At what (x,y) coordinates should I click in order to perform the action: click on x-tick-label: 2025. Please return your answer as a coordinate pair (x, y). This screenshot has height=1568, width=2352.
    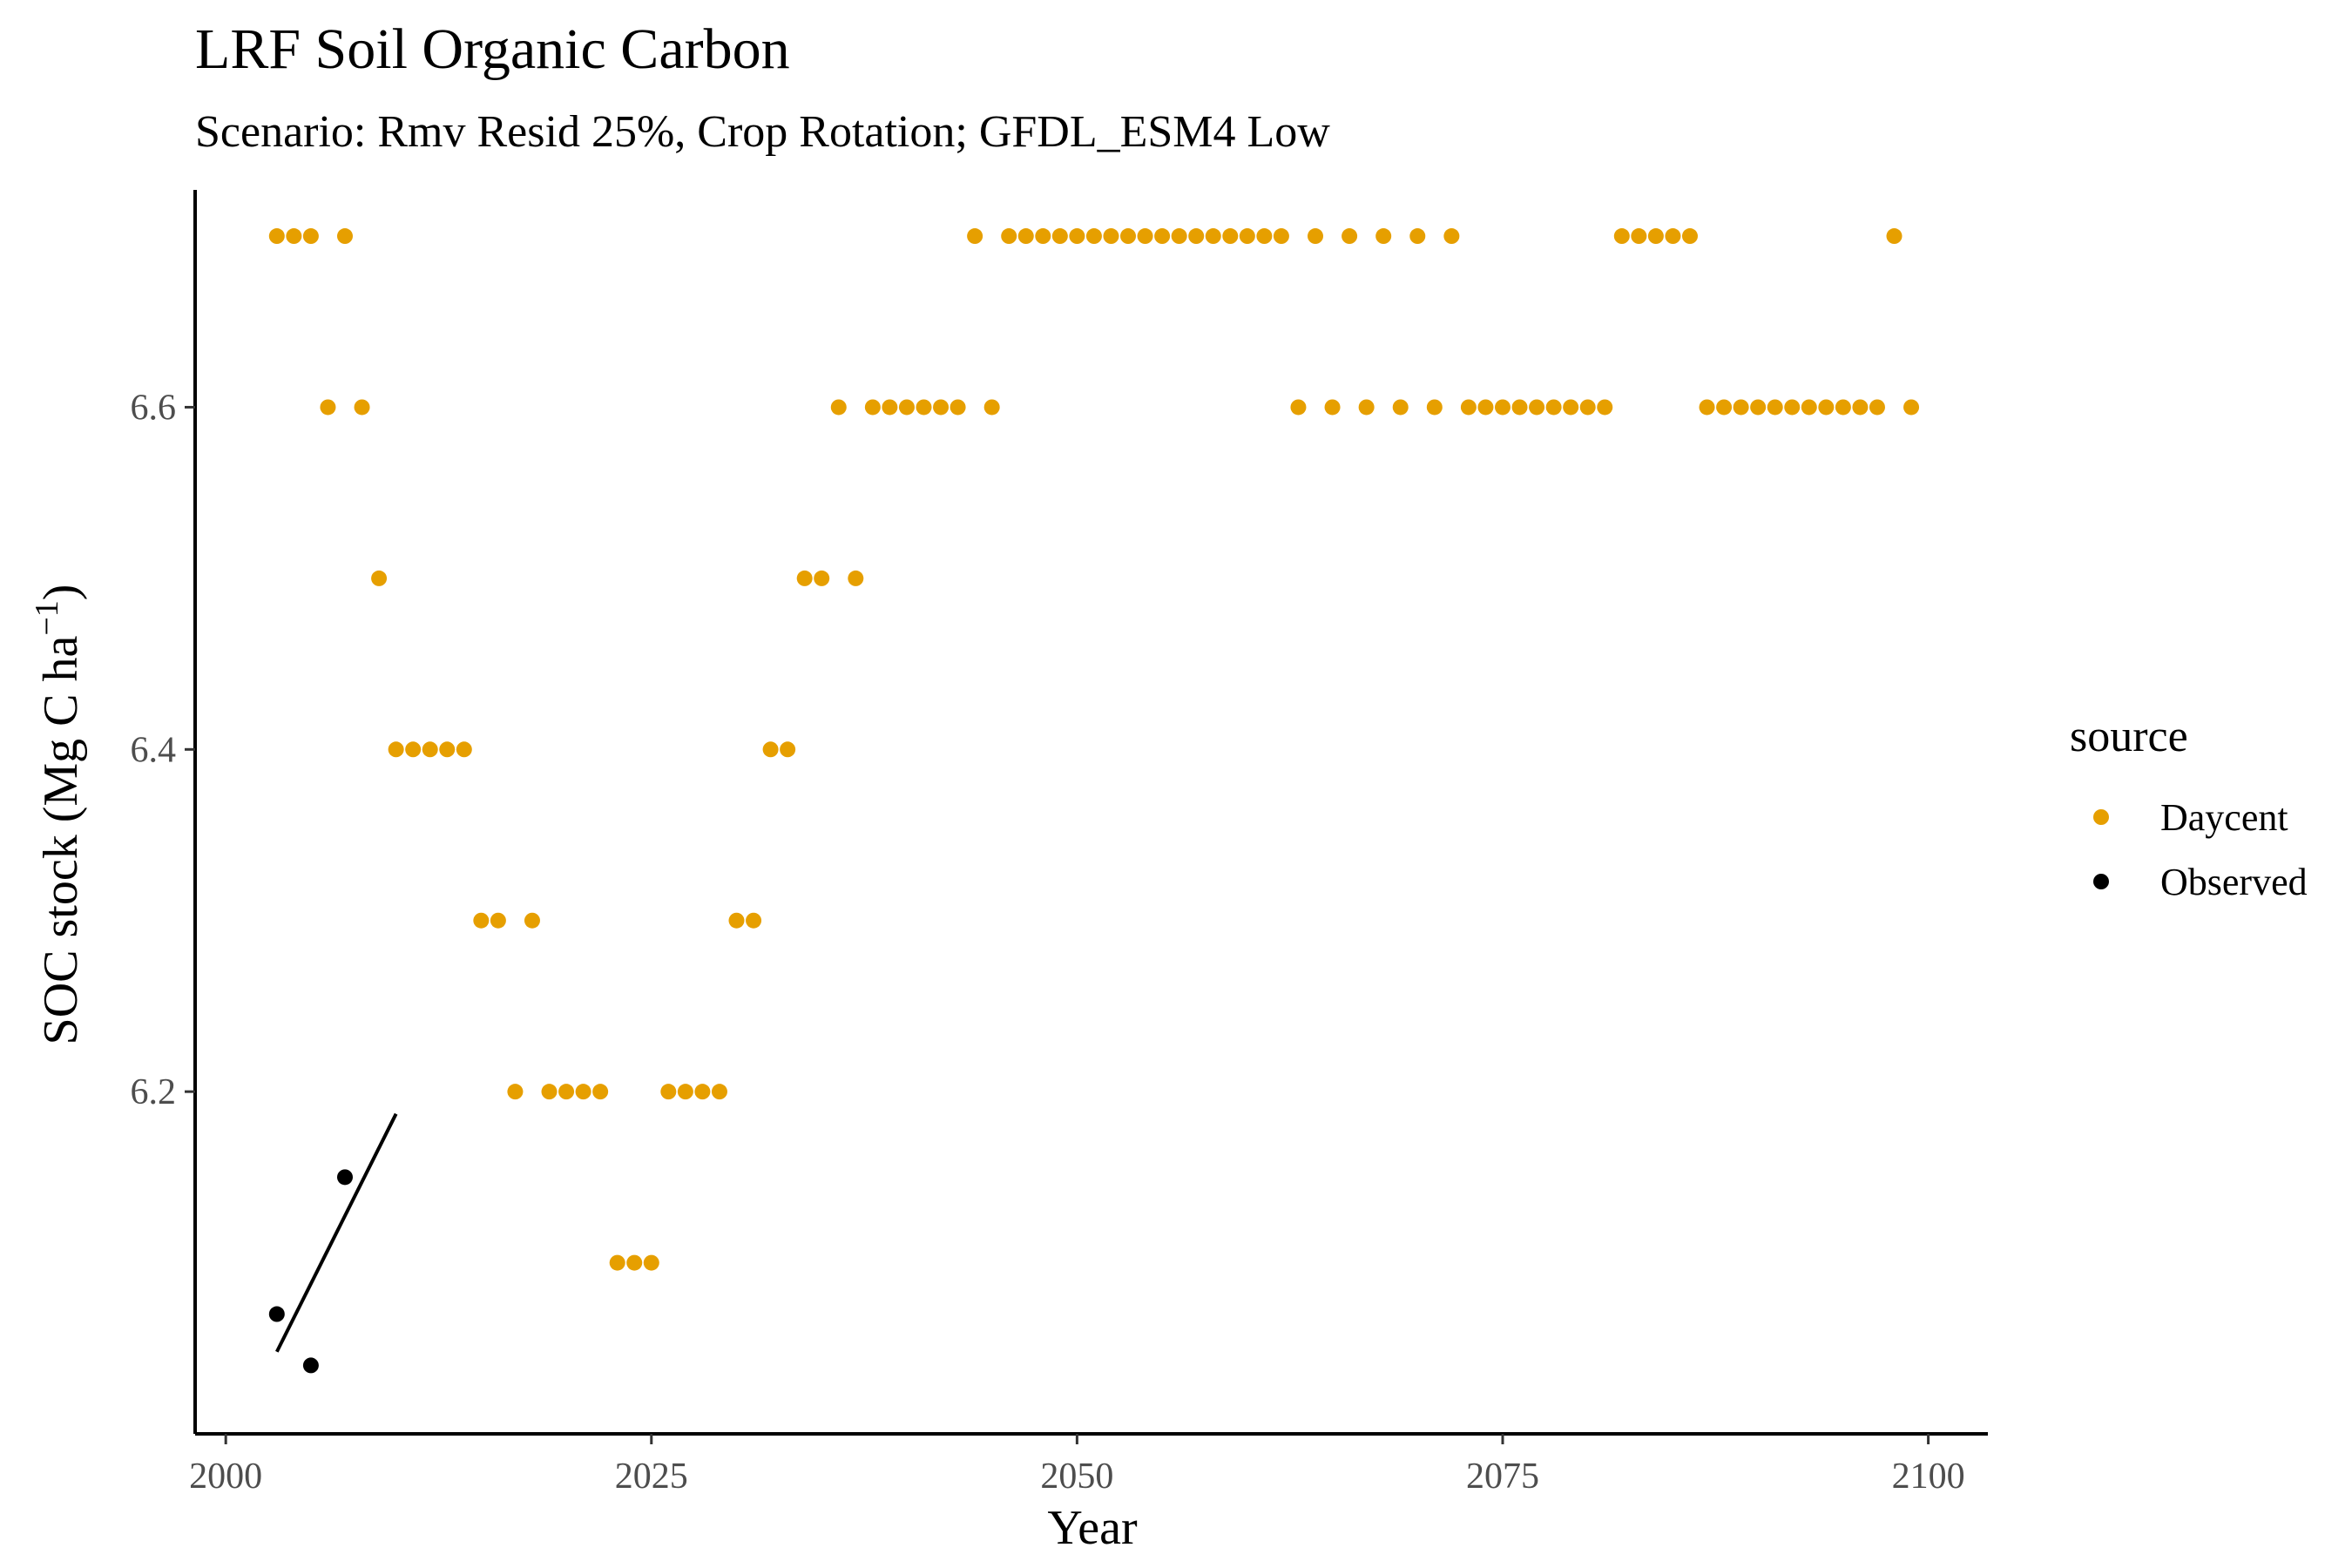
    Looking at the image, I should click on (651, 1477).